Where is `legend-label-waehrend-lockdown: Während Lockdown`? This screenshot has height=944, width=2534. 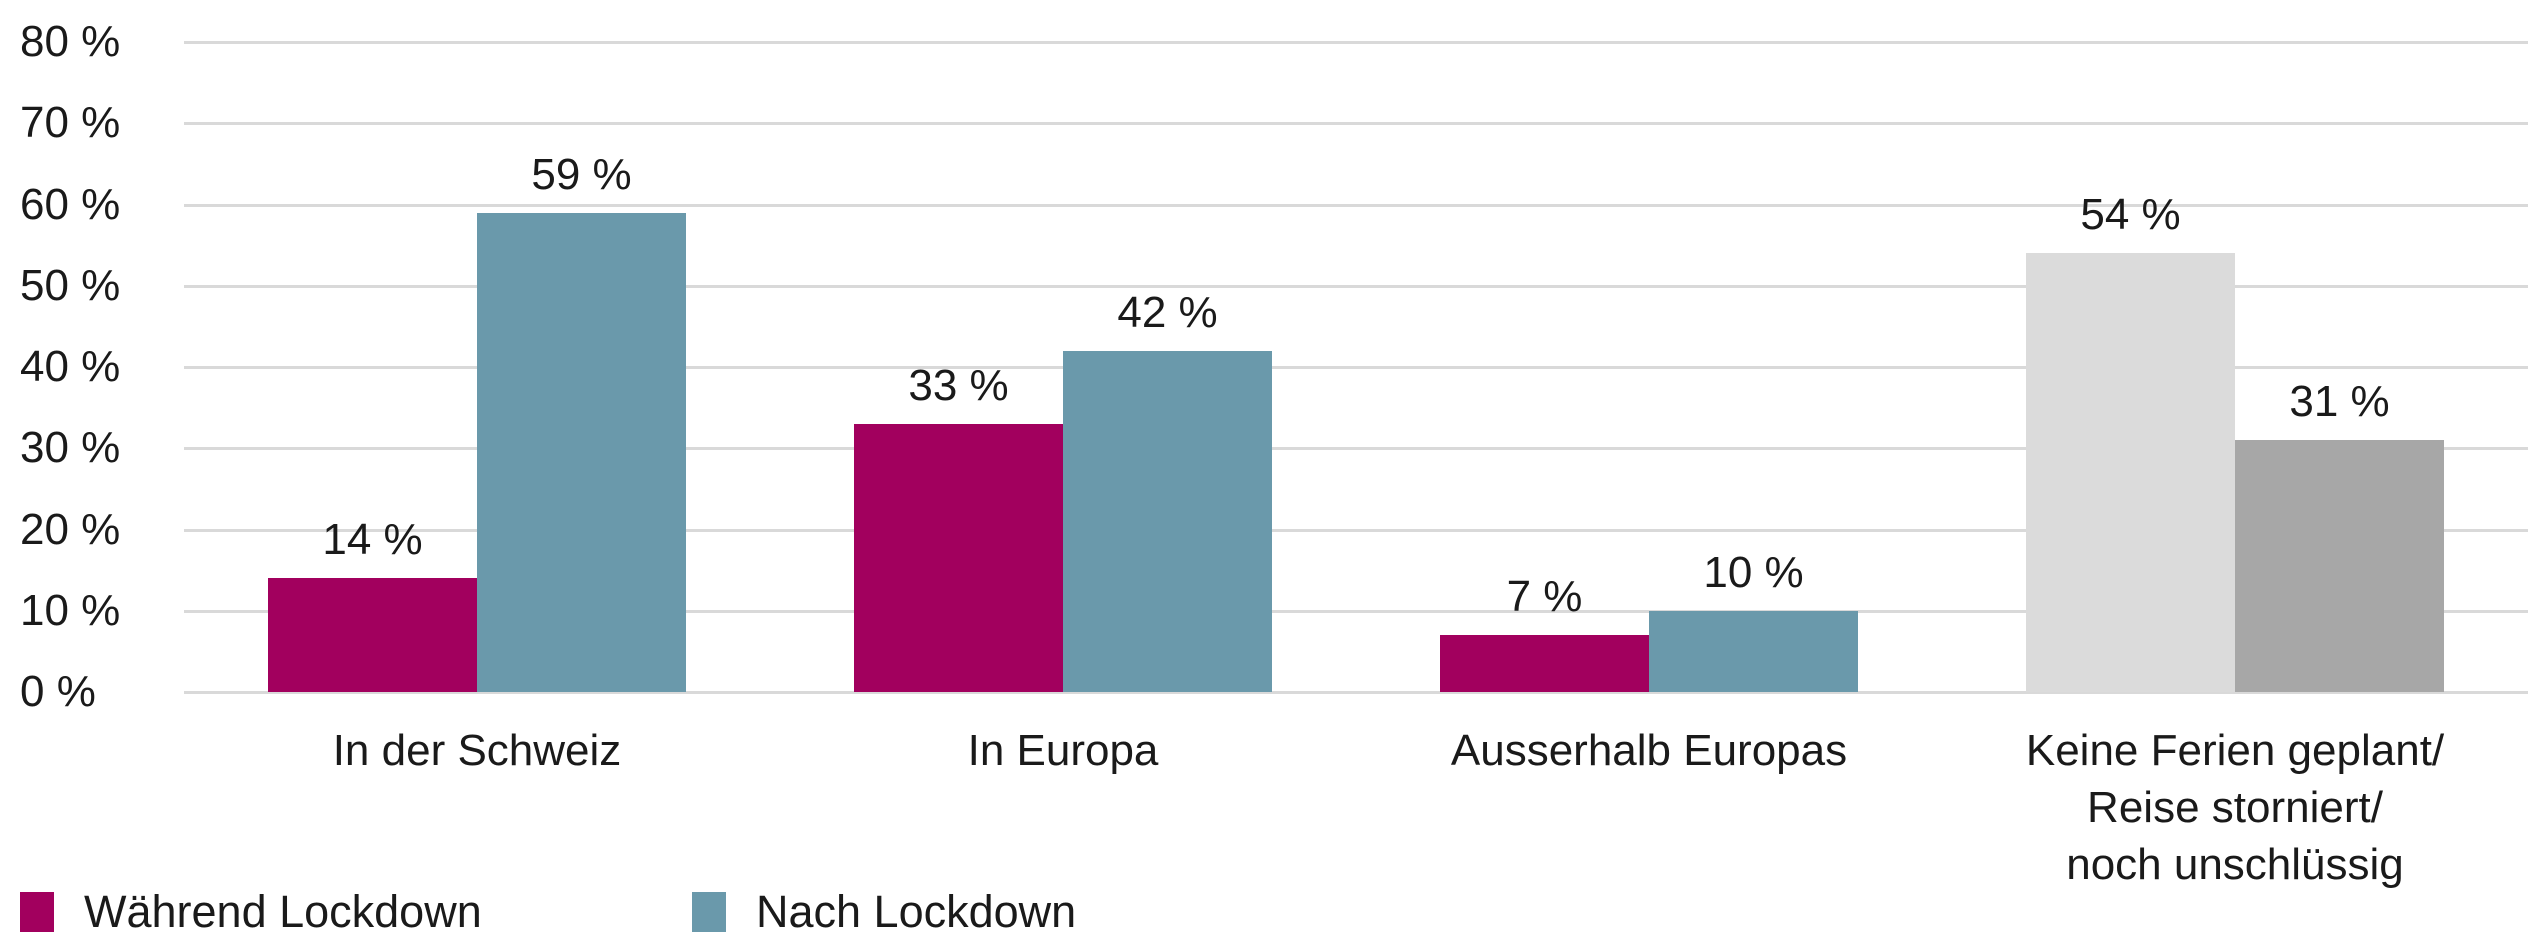
legend-label-waehrend-lockdown: Während Lockdown is located at coordinates (283, 911).